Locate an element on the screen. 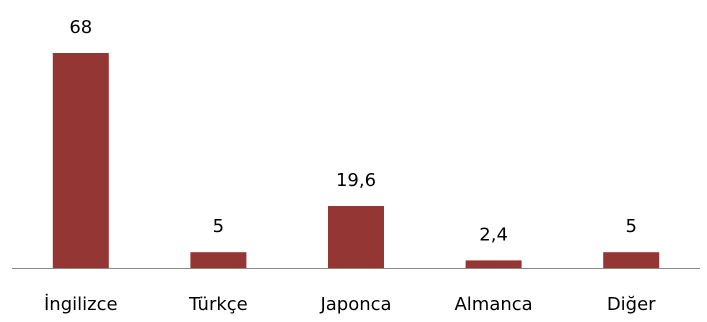 This screenshot has width=707, height=322. x-tick-label-1: Türkçe is located at coordinates (218, 304).